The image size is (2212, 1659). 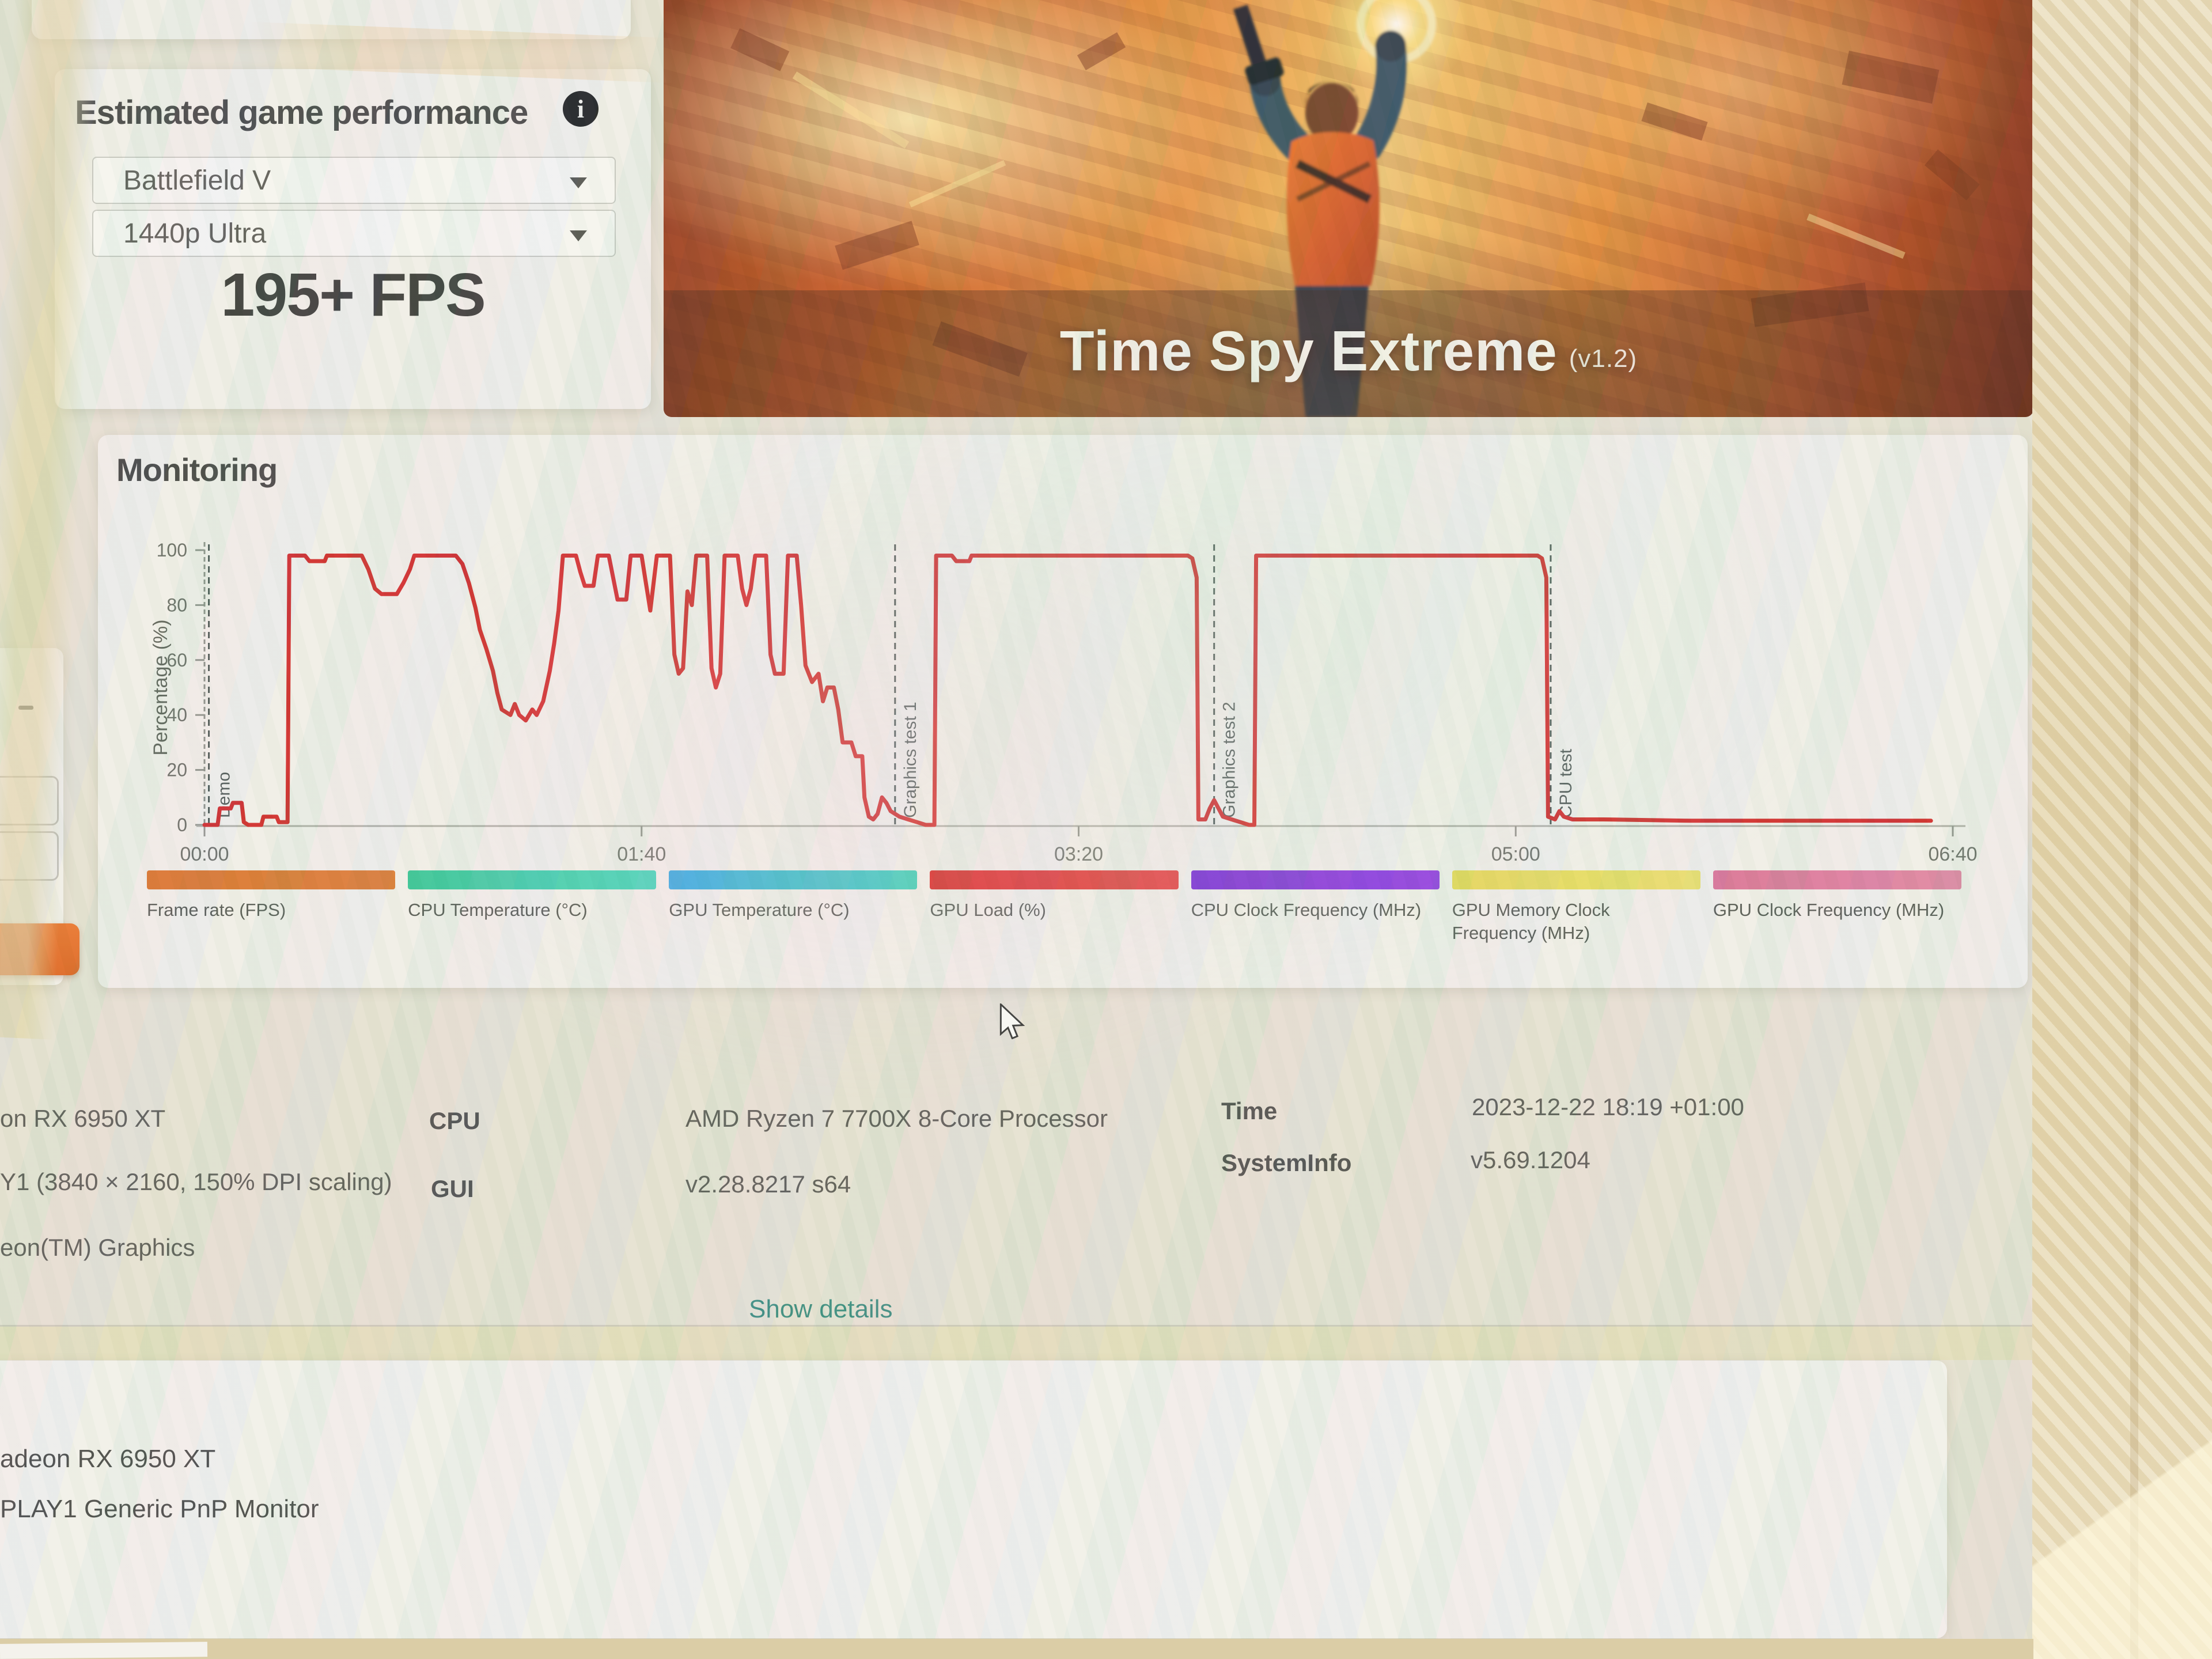 I want to click on legend-item: CPU Clock Frequency (MHz), so click(x=1315, y=907).